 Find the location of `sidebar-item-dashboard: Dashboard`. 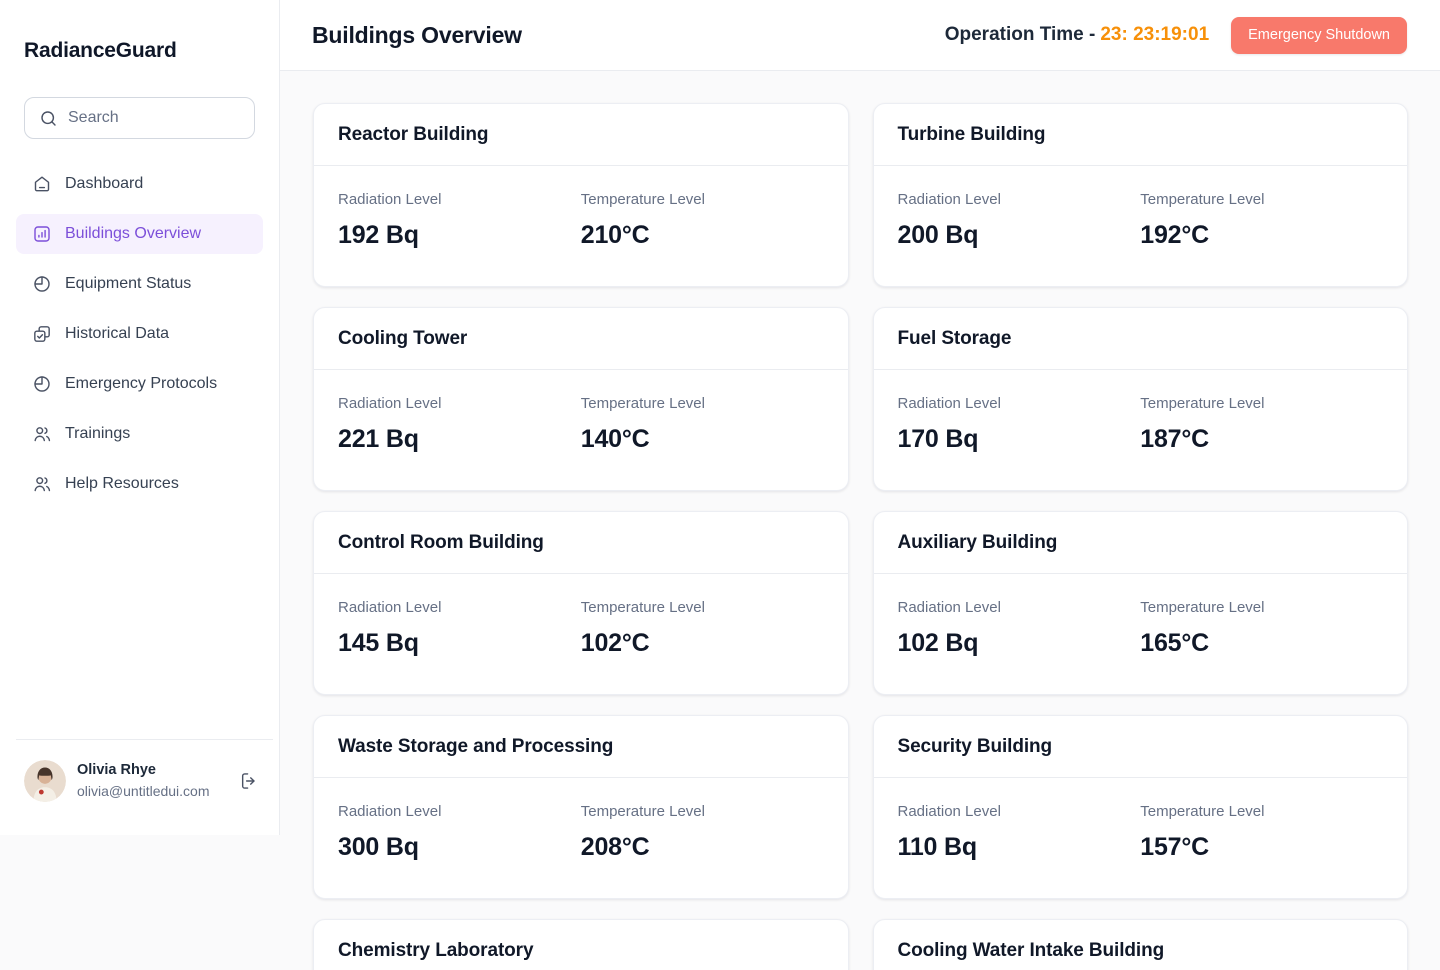

sidebar-item-dashboard: Dashboard is located at coordinates (139, 184).